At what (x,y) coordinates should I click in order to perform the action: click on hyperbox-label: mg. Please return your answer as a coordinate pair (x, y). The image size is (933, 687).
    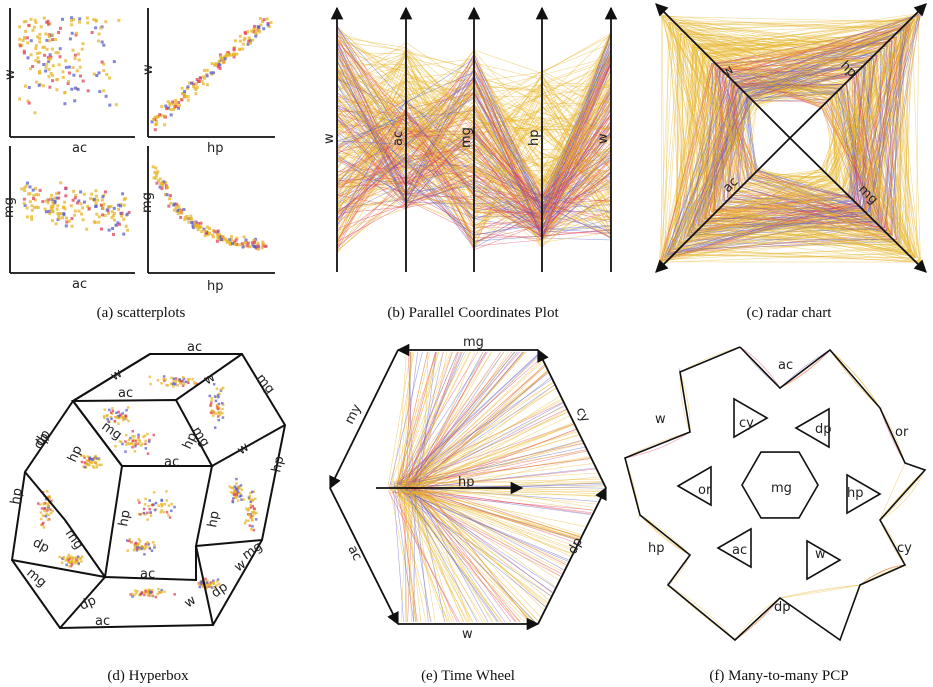
    Looking at the image, I should click on (265, 384).